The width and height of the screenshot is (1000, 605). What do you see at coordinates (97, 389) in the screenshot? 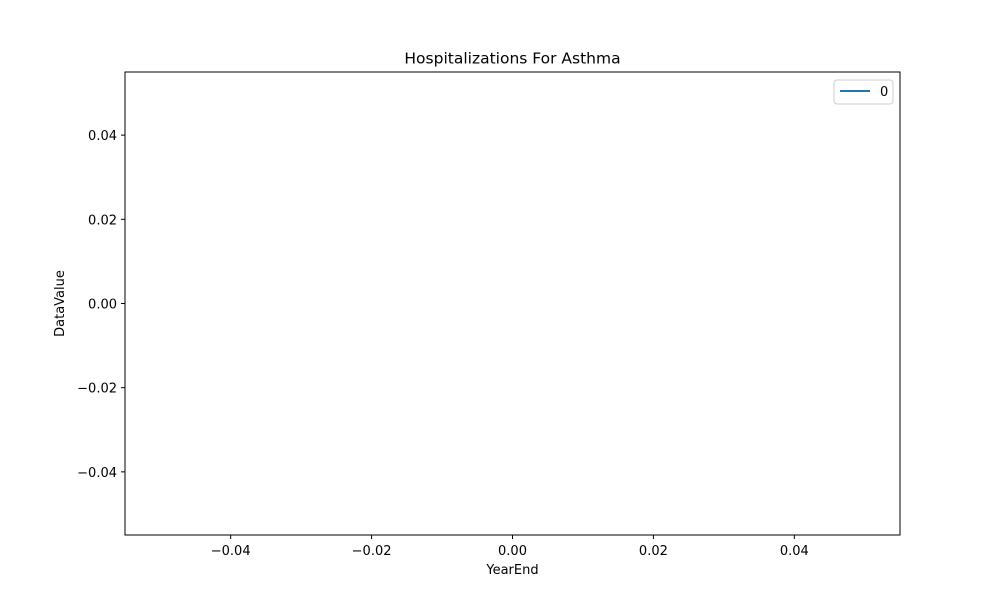
I see `y-tick-label: −0.02` at bounding box center [97, 389].